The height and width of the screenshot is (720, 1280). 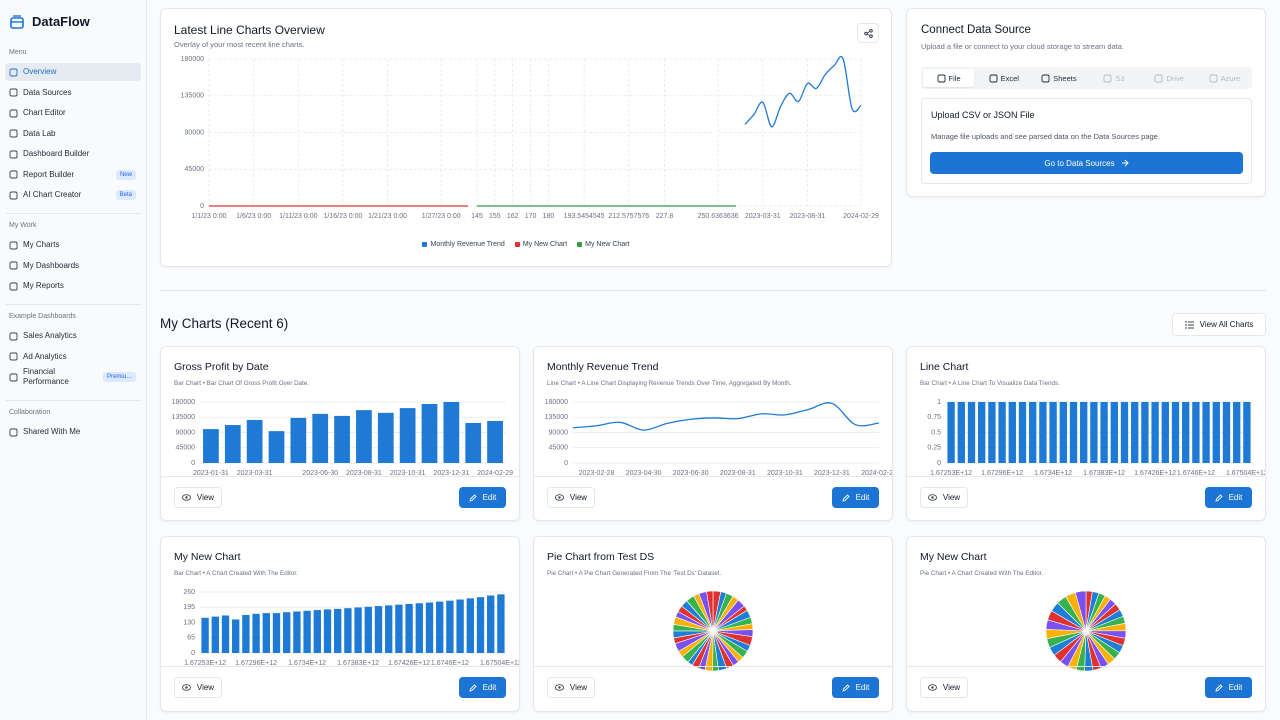 What do you see at coordinates (52, 431) in the screenshot?
I see `nav-label: Shared With Me` at bounding box center [52, 431].